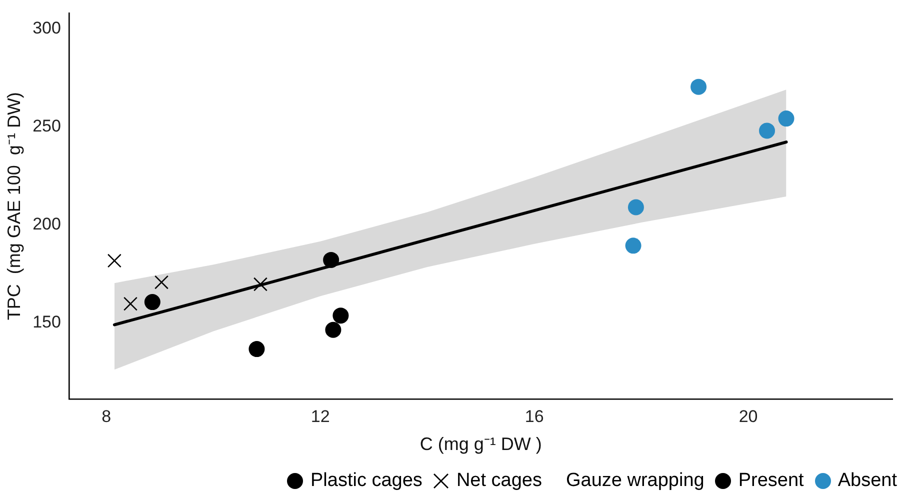 The image size is (903, 495). What do you see at coordinates (46, 224) in the screenshot?
I see `y-tick-label: 200` at bounding box center [46, 224].